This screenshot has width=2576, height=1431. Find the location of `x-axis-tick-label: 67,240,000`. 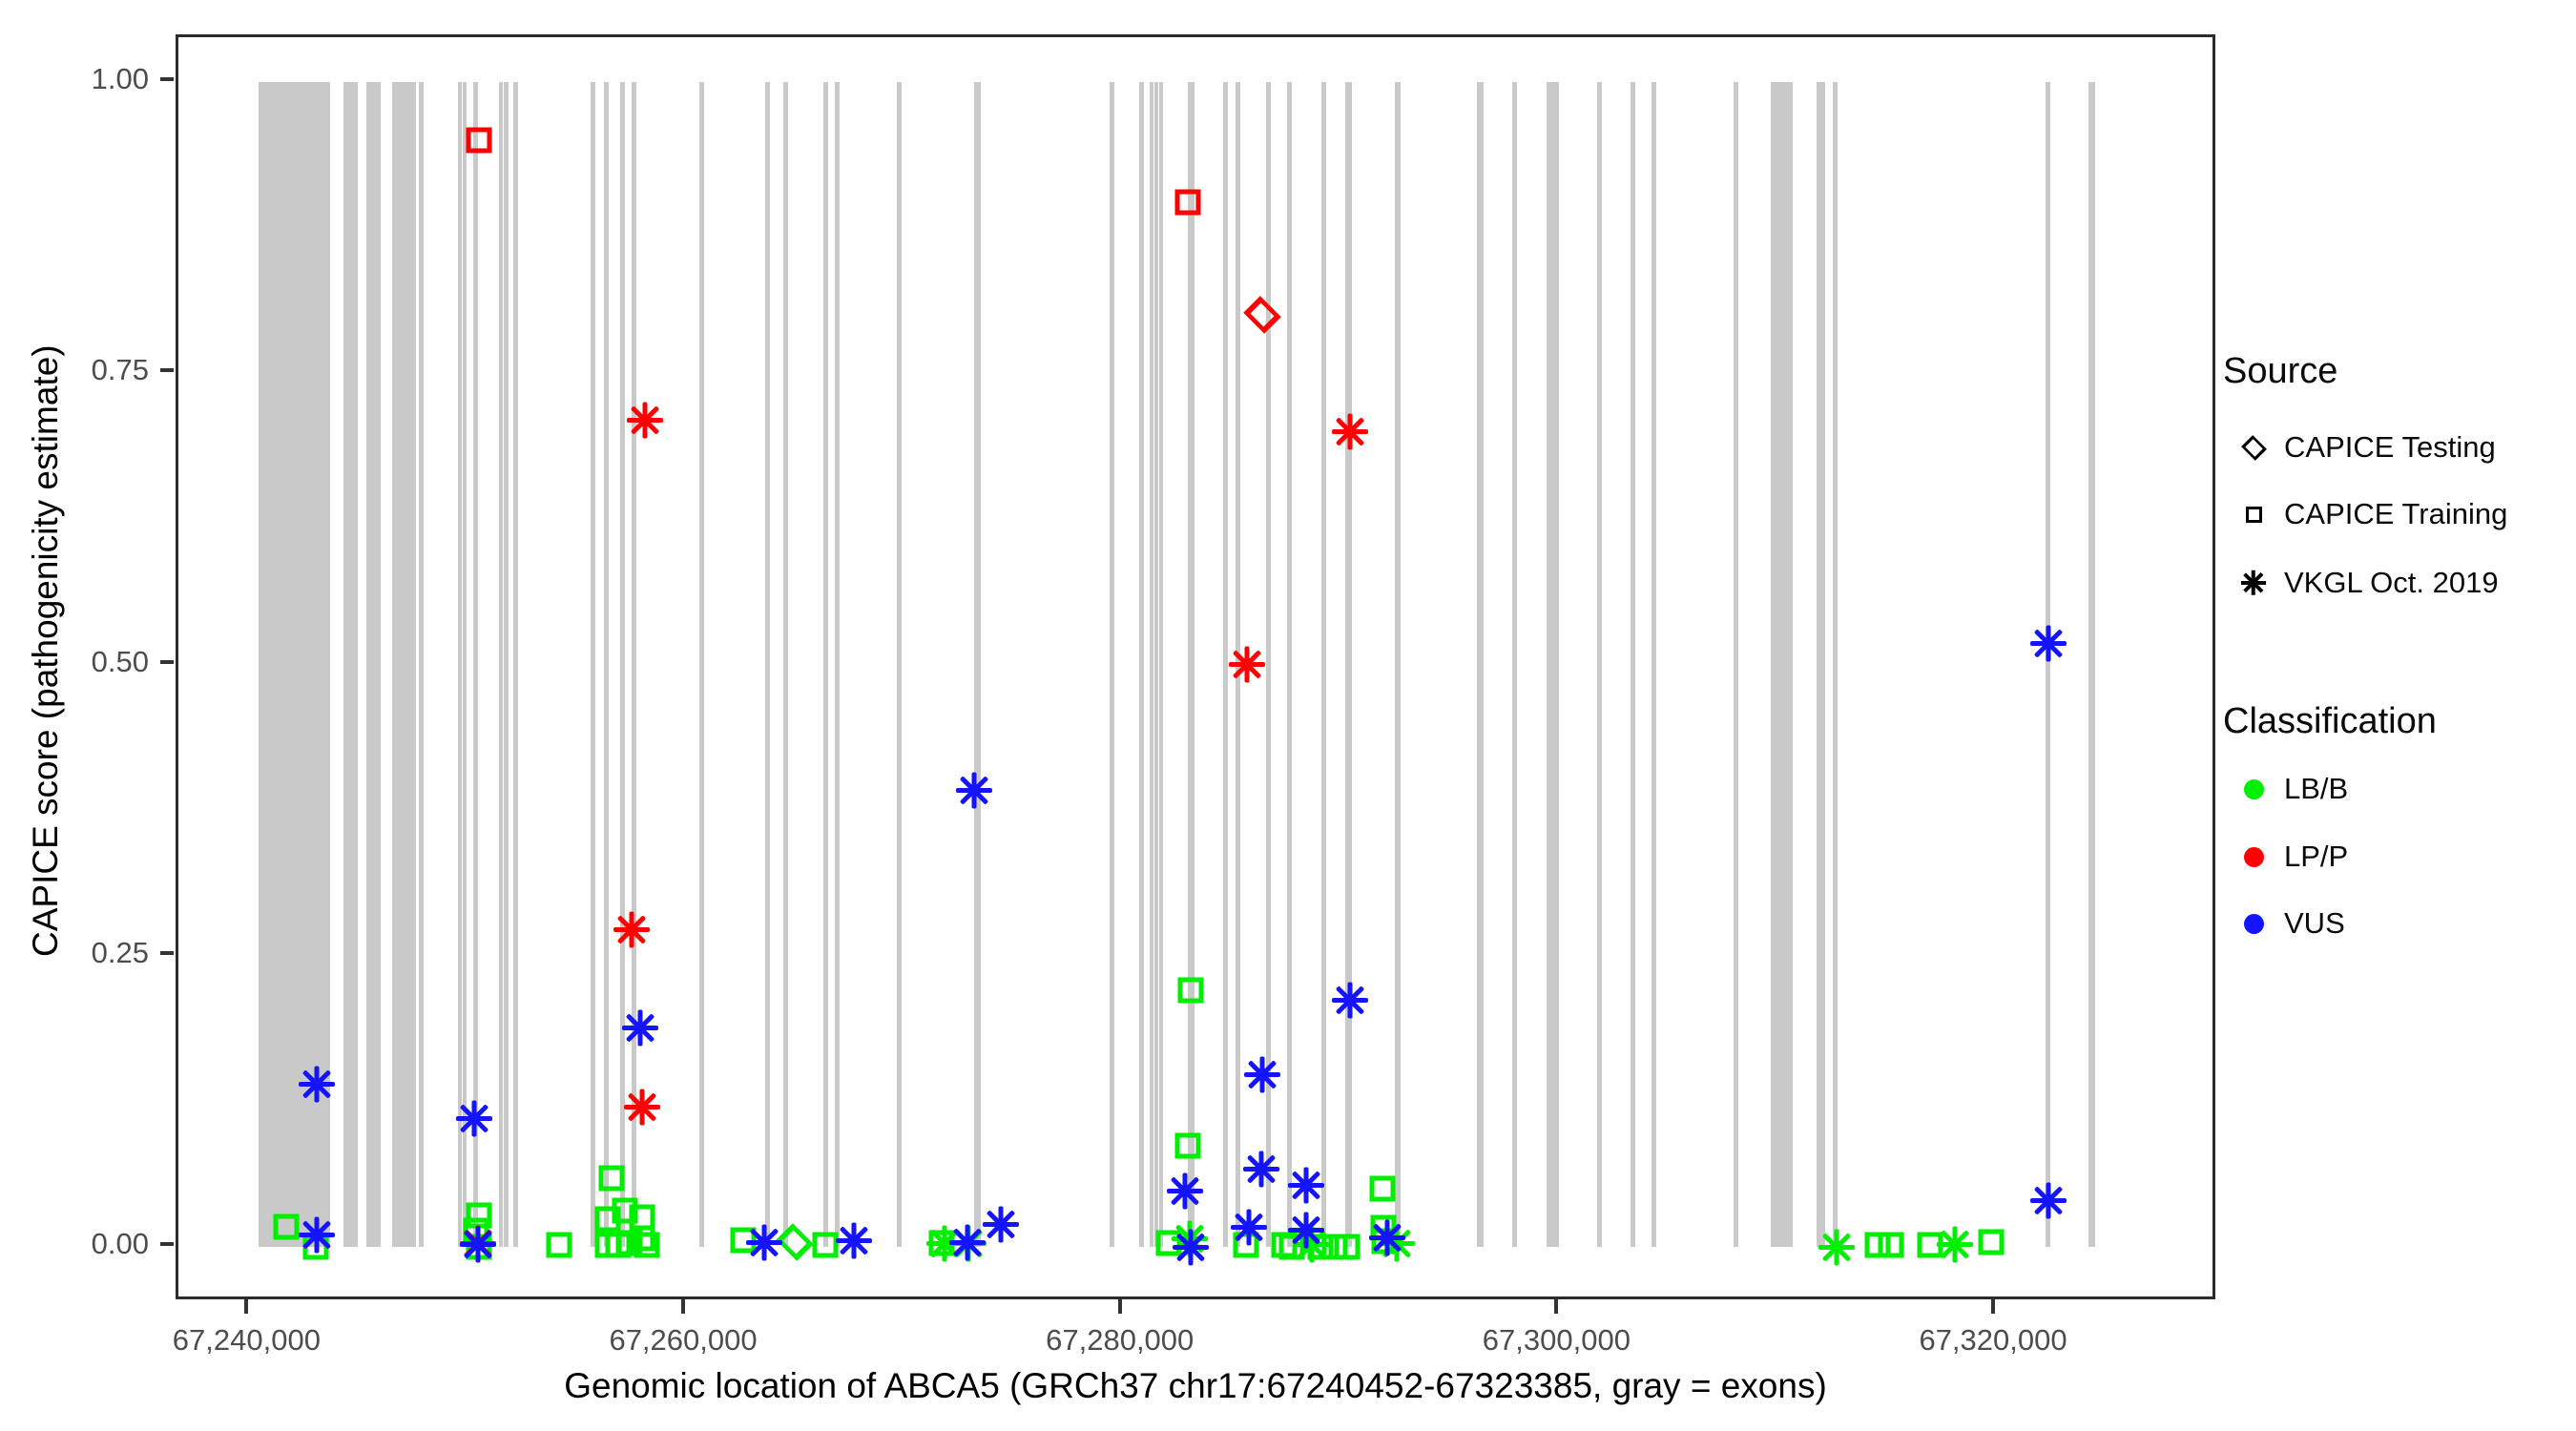

x-axis-tick-label: 67,240,000 is located at coordinates (246, 1340).